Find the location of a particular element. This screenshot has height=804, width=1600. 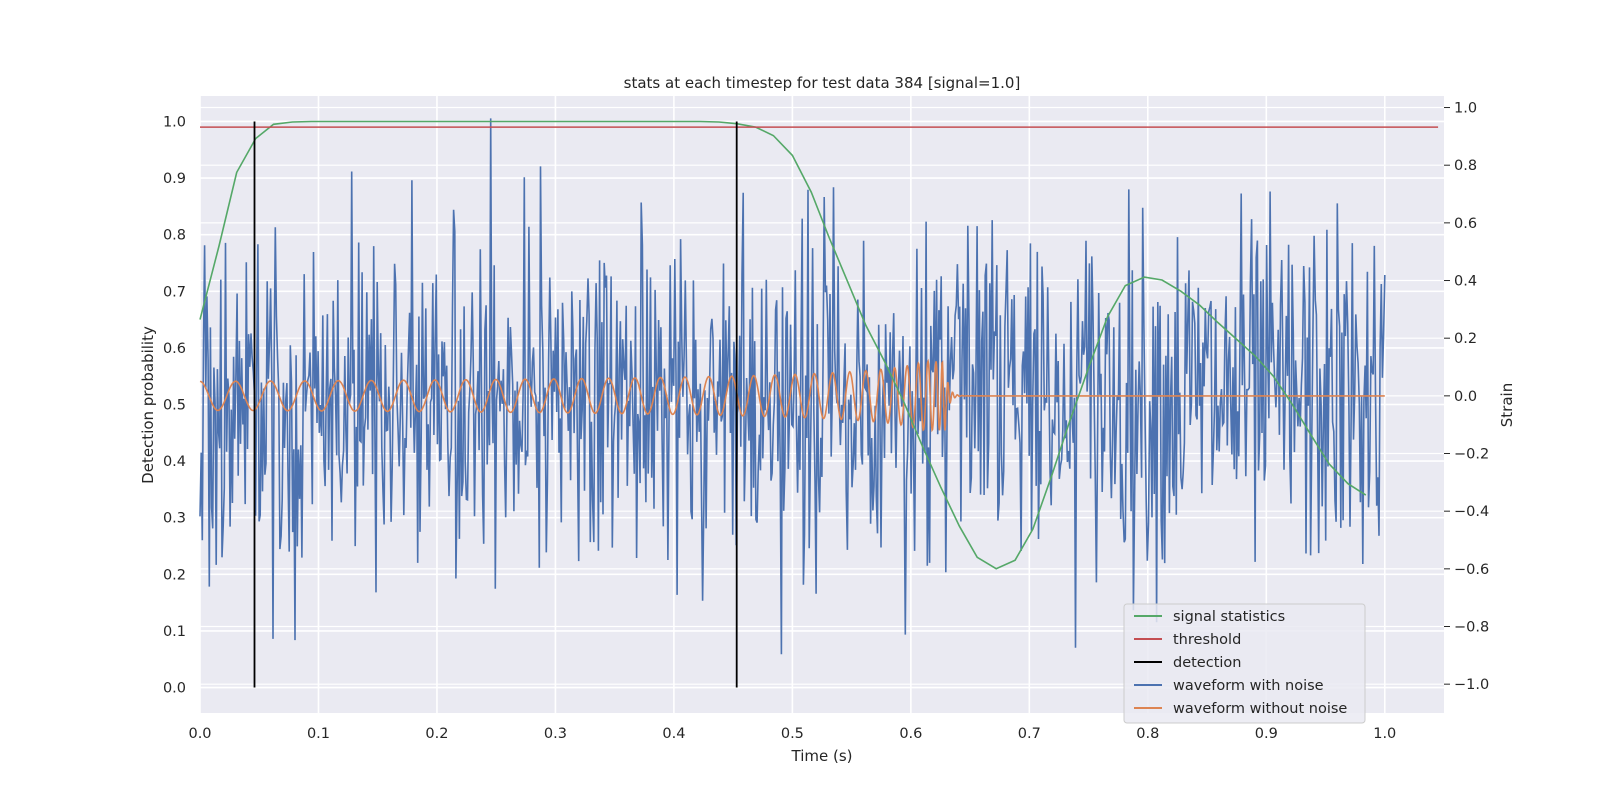

x-tick-label: 0.2 is located at coordinates (436, 734).